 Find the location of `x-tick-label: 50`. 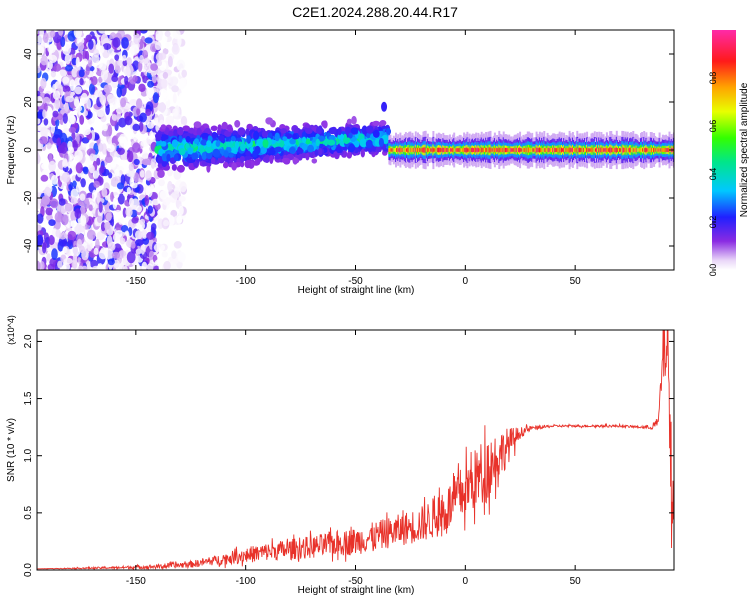

x-tick-label: 50 is located at coordinates (576, 281).